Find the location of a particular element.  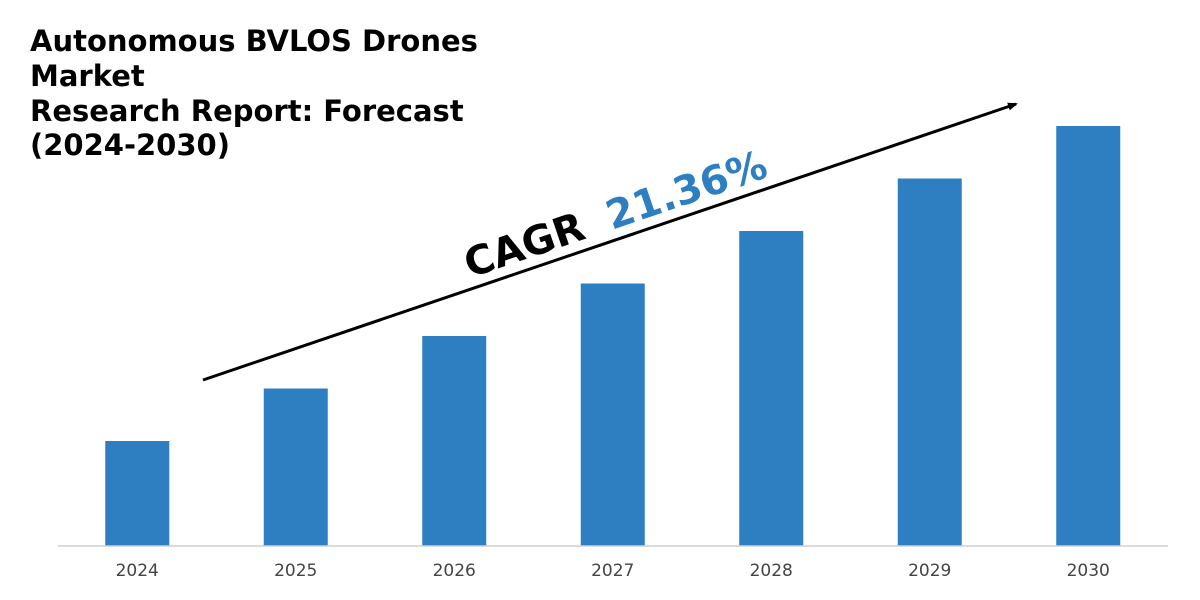

chart-title-line-3: (2024-2030) is located at coordinates (130, 145).